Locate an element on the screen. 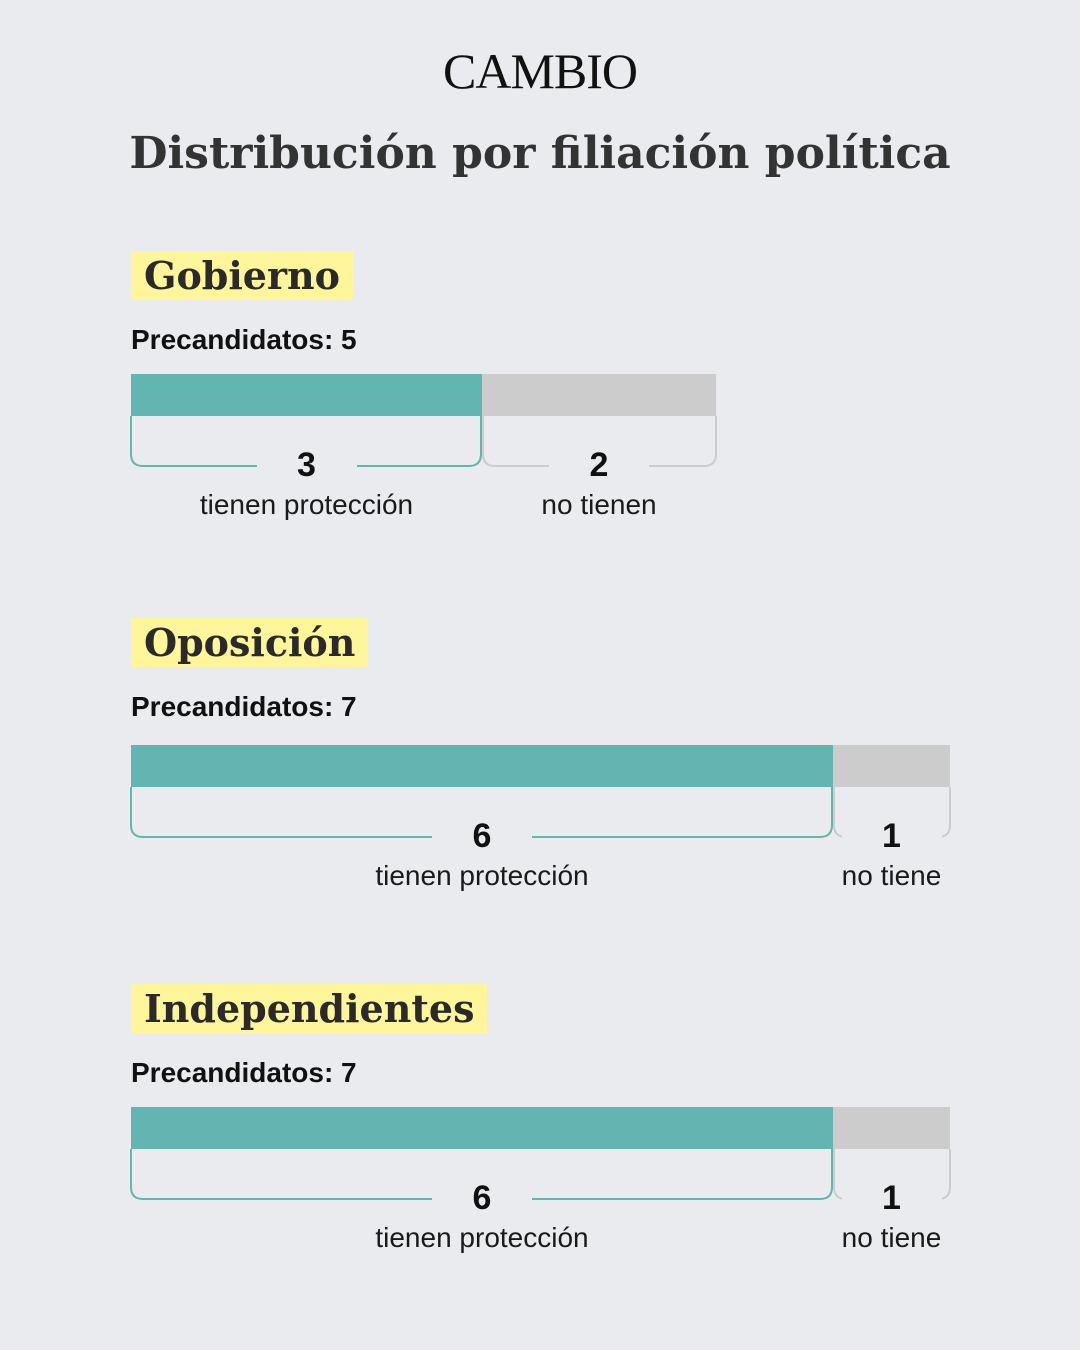 The width and height of the screenshot is (1080, 1350). group-label-independientes: Independientes is located at coordinates (309, 1008).